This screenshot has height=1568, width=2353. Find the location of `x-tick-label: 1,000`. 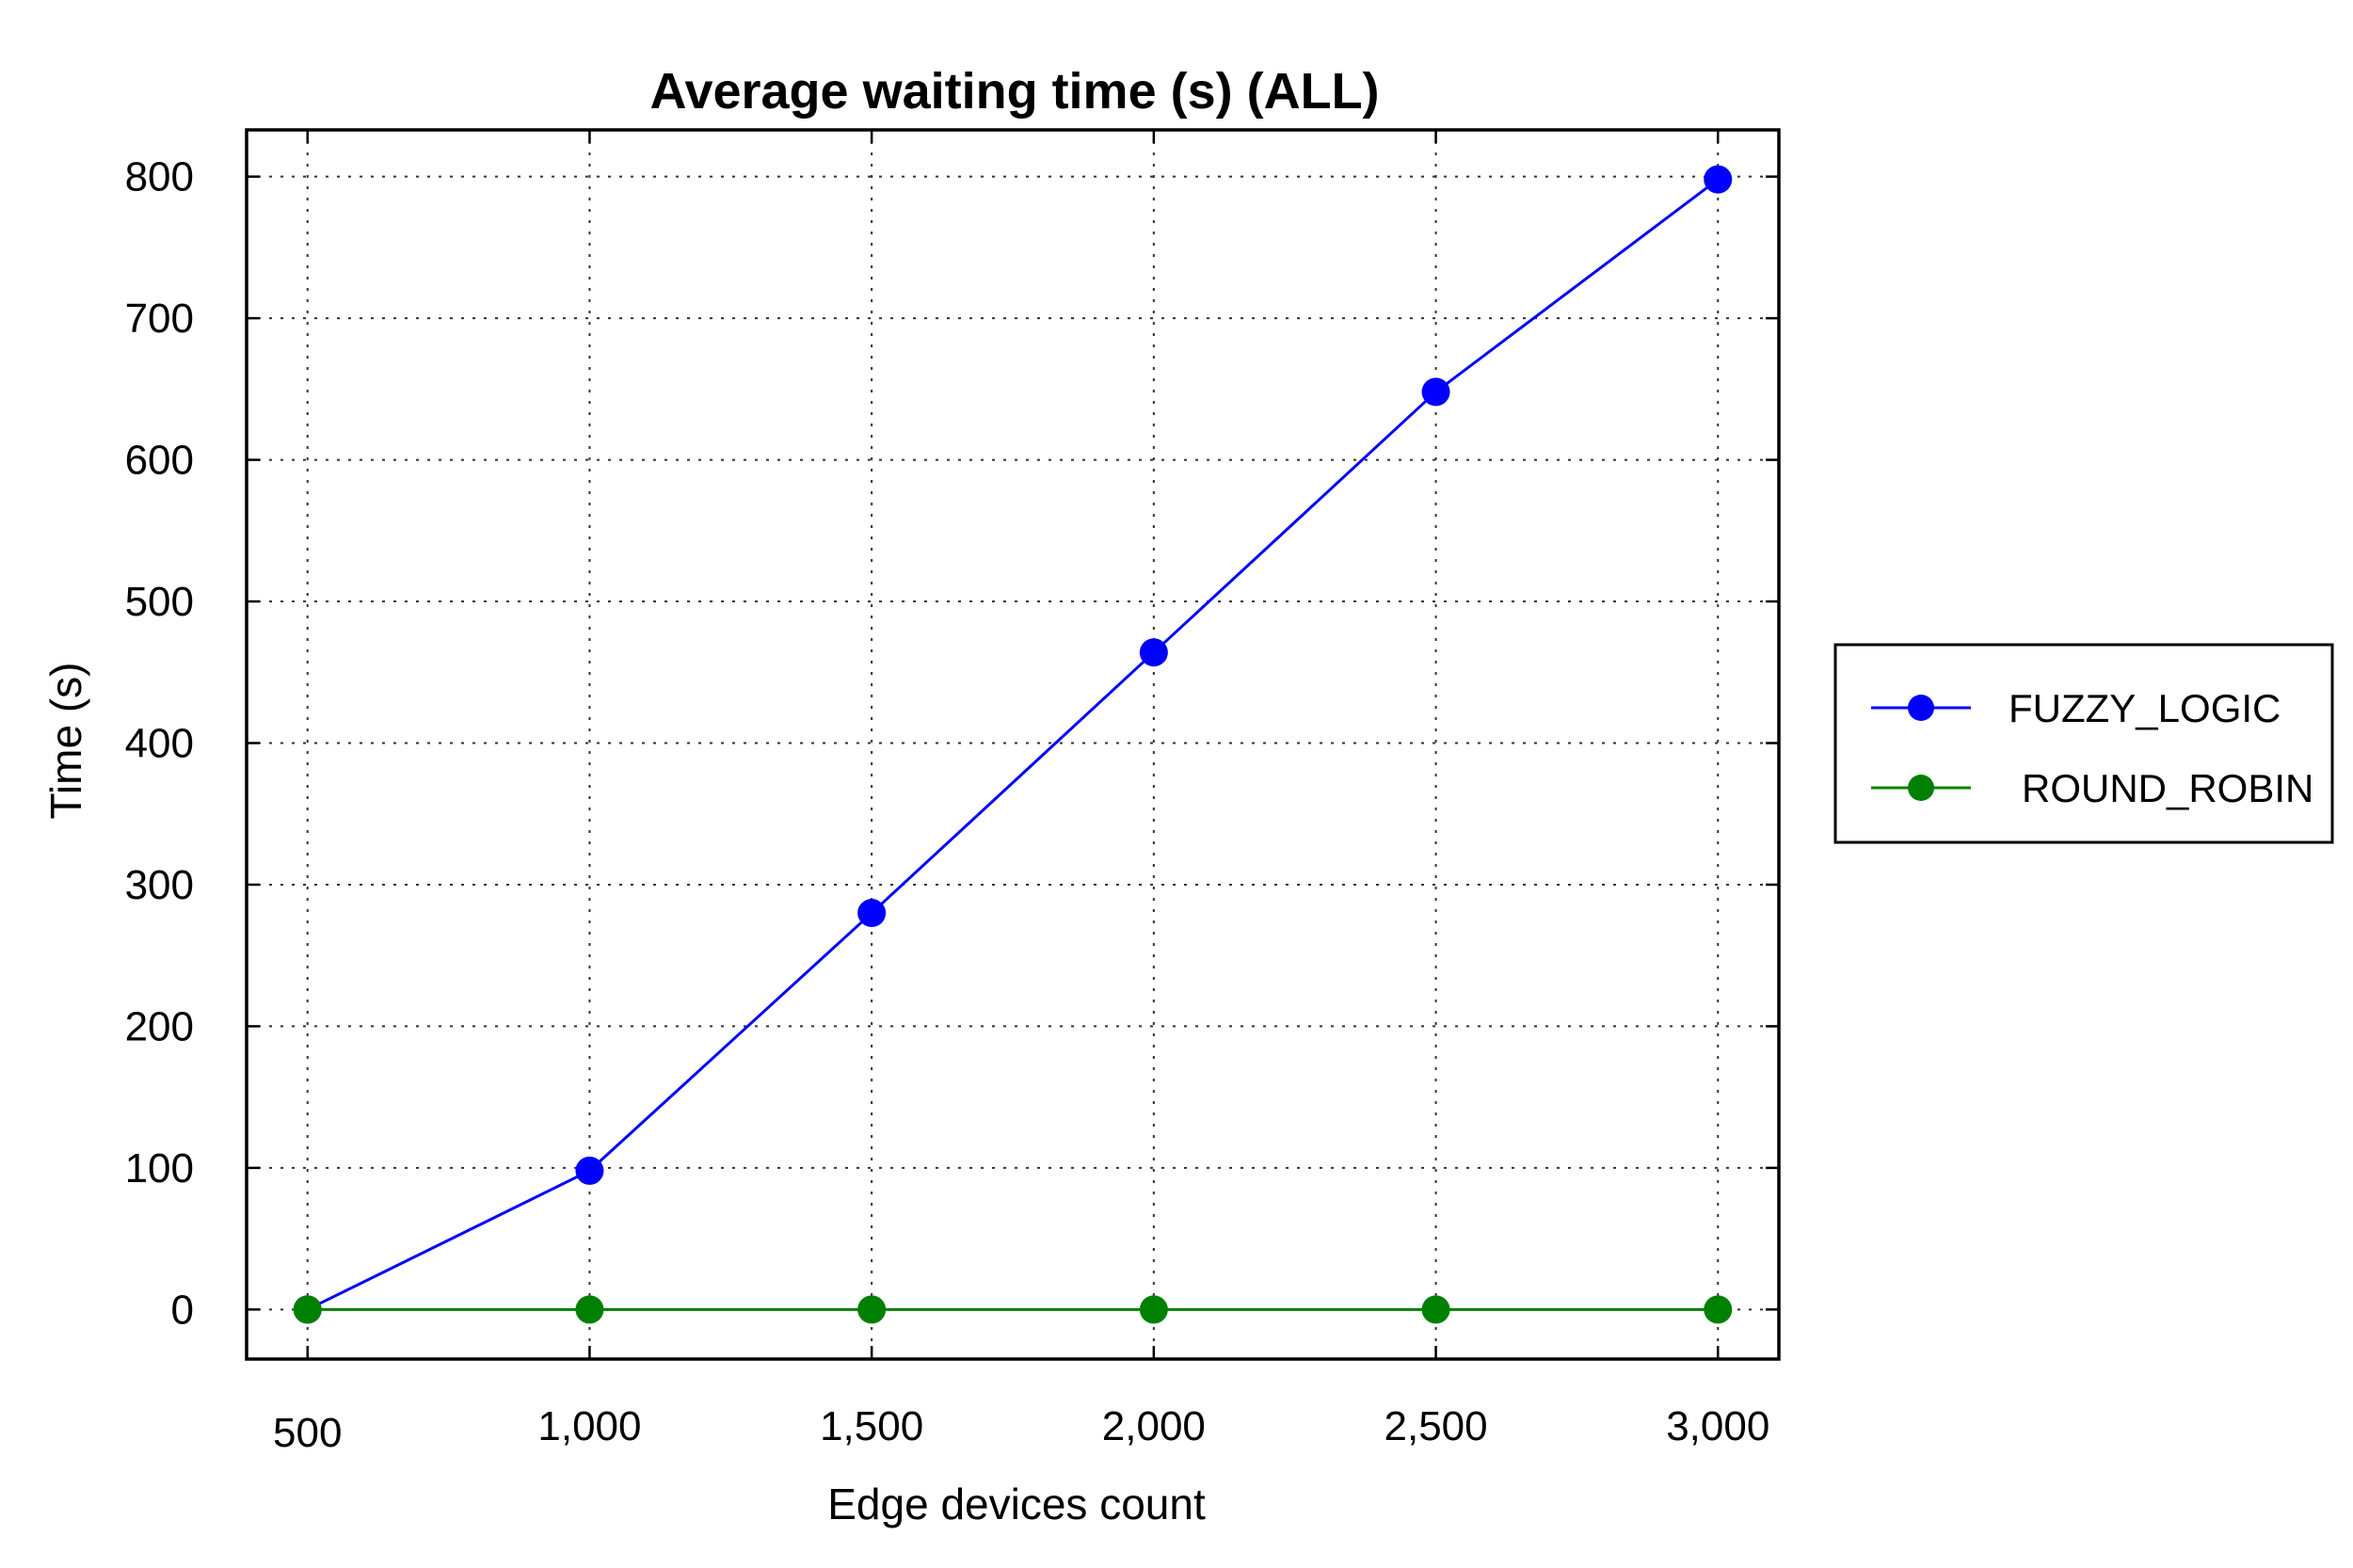

x-tick-label: 1,000 is located at coordinates (589, 1426).